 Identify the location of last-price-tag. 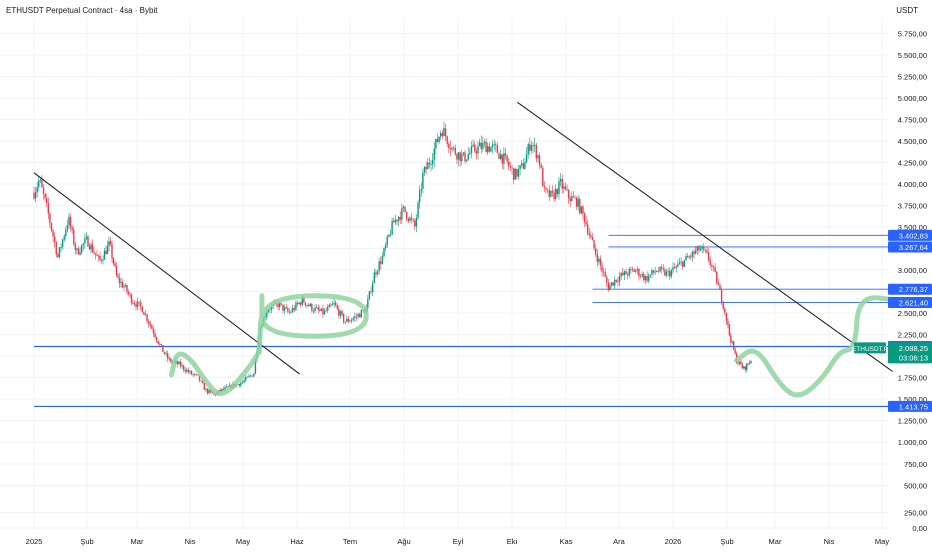
(910, 353).